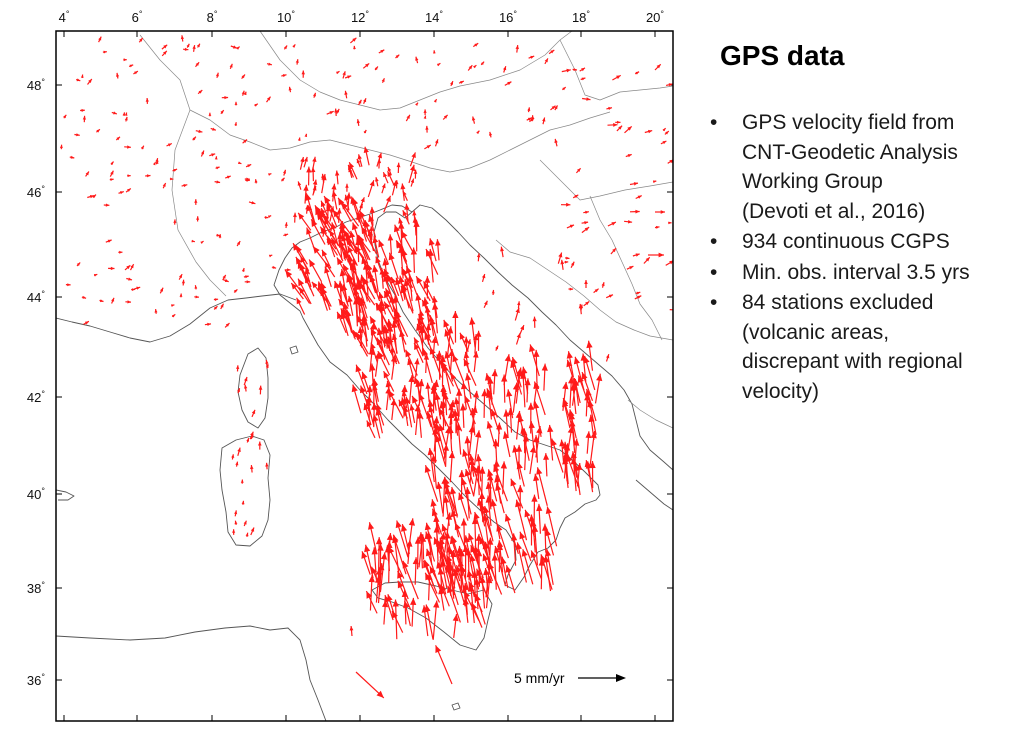  What do you see at coordinates (654, 495) in the screenshot?
I see `greece-coastline` at bounding box center [654, 495].